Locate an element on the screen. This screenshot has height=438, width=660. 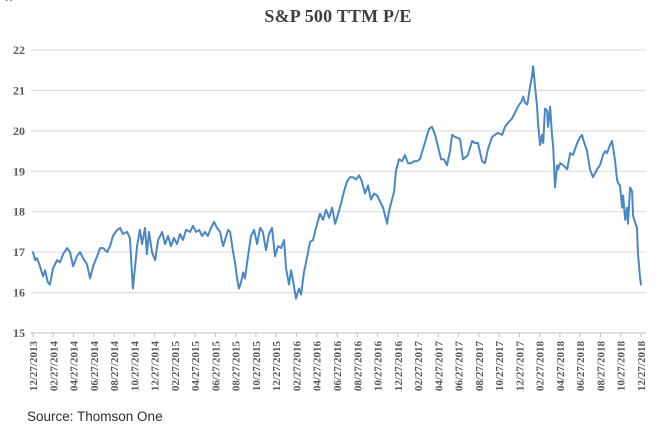
x-tick-label: 10/27/2014 is located at coordinates (135, 366).